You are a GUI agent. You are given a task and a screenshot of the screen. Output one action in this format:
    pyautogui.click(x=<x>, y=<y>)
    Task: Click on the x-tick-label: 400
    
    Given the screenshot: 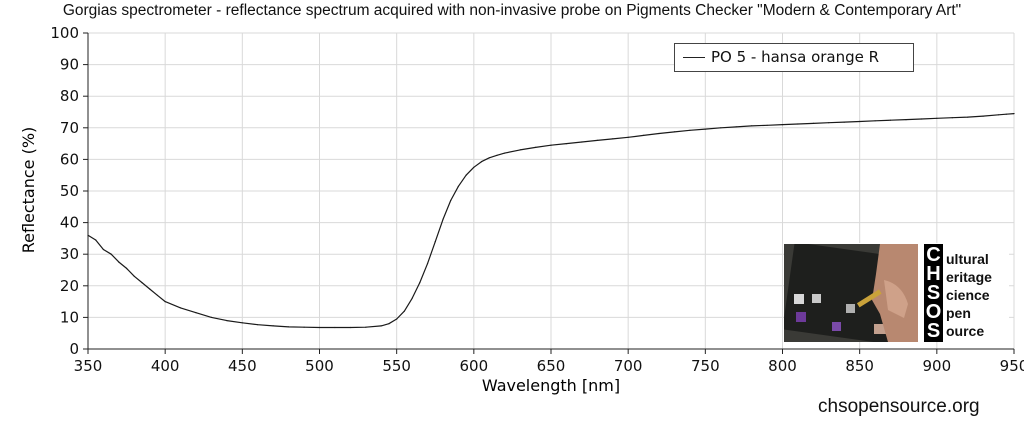 What is the action you would take?
    pyautogui.click(x=165, y=366)
    